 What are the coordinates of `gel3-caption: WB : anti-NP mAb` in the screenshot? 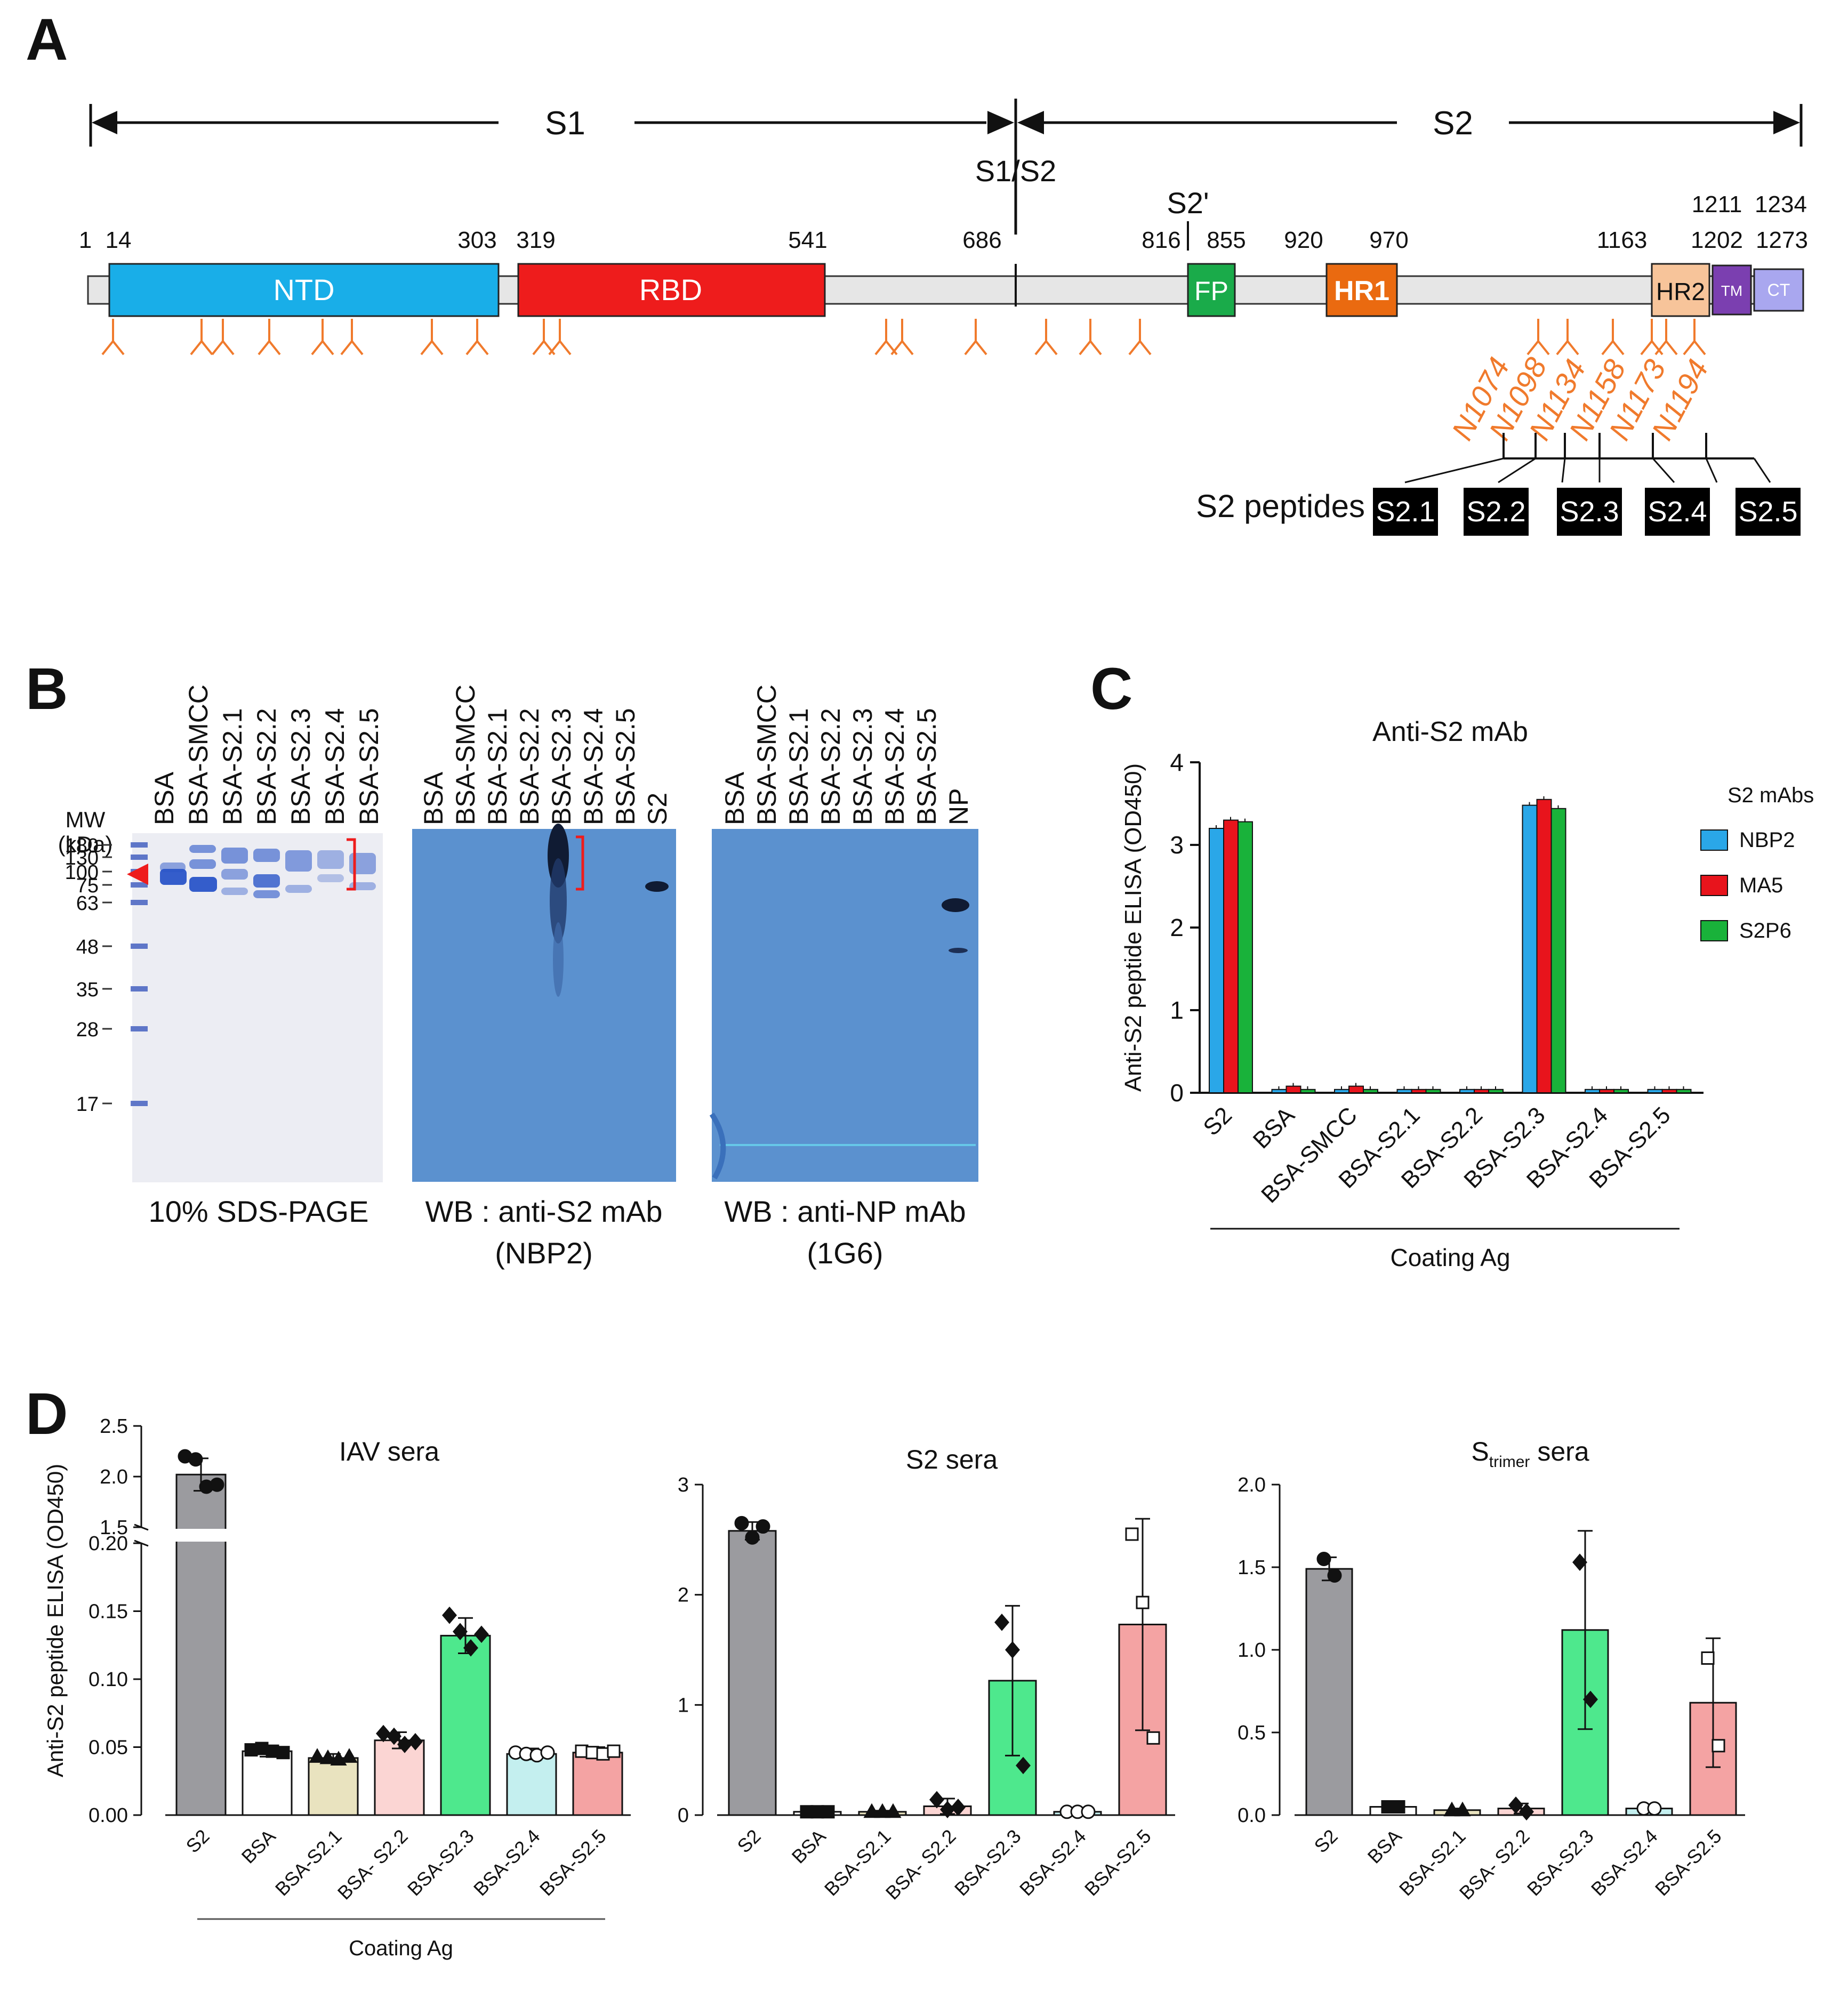 It's located at (845, 1211).